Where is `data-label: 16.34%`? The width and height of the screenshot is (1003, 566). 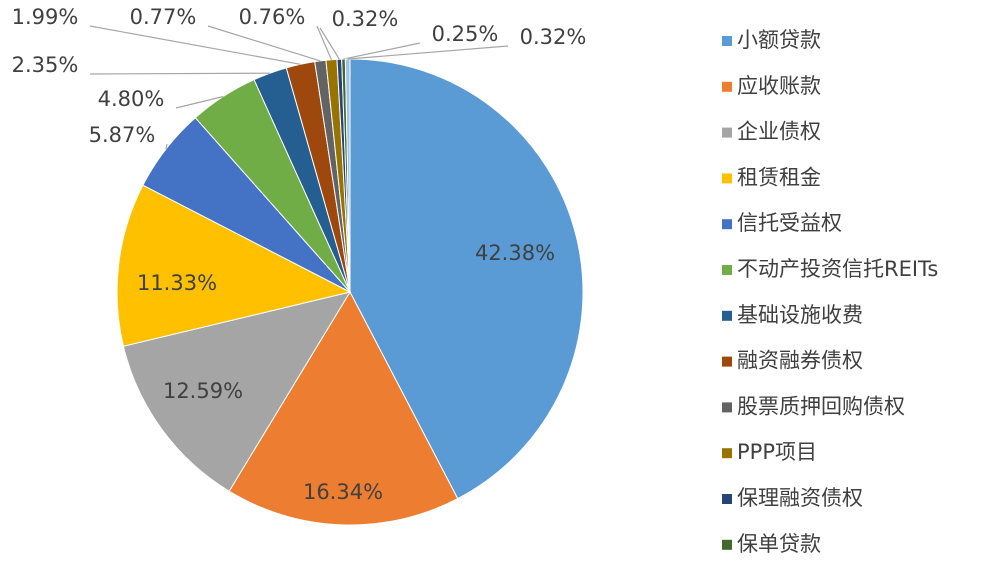 data-label: 16.34% is located at coordinates (343, 492).